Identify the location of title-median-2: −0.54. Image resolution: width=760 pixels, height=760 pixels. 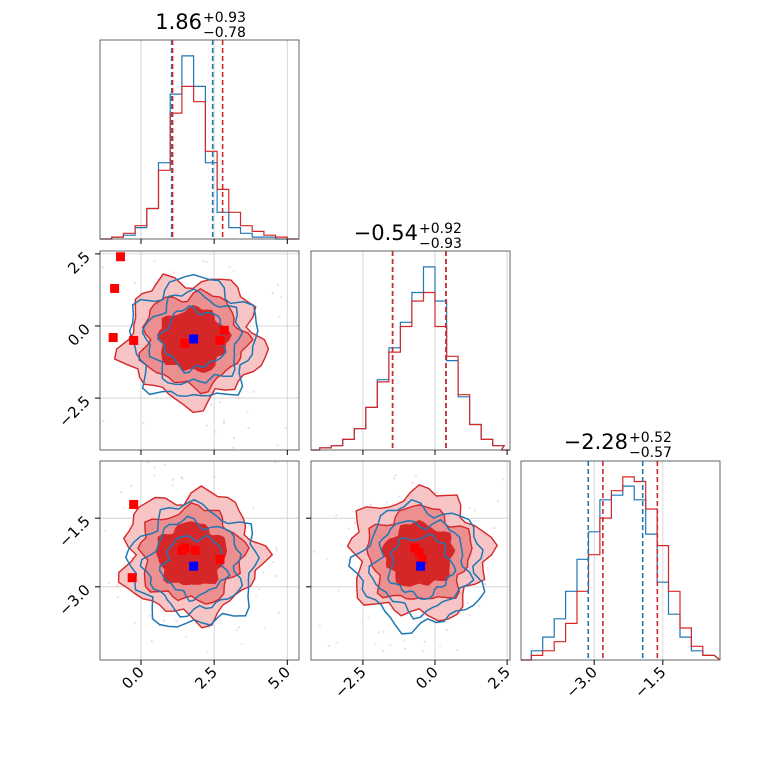
(386, 233).